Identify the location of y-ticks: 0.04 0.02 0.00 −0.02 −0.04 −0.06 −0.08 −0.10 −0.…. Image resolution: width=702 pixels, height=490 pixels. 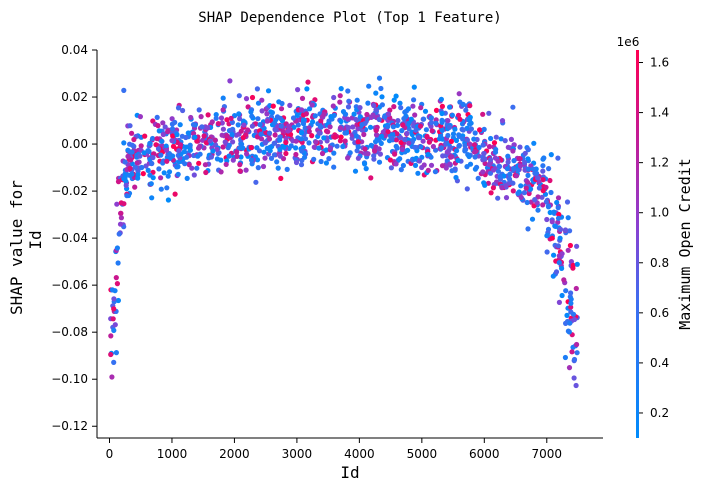
(74, 238).